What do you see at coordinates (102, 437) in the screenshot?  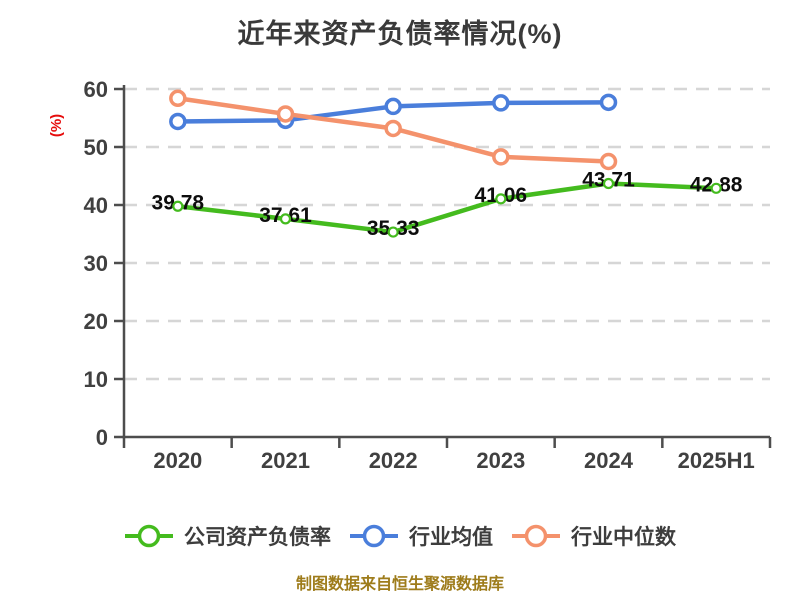 I see `svg-text: 0` at bounding box center [102, 437].